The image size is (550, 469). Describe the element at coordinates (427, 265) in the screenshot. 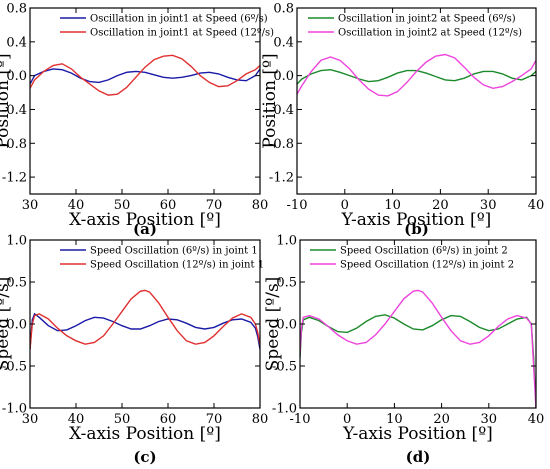

I see `legend-entry: Speed Oscillation (12º/s) in joint 2` at that location.